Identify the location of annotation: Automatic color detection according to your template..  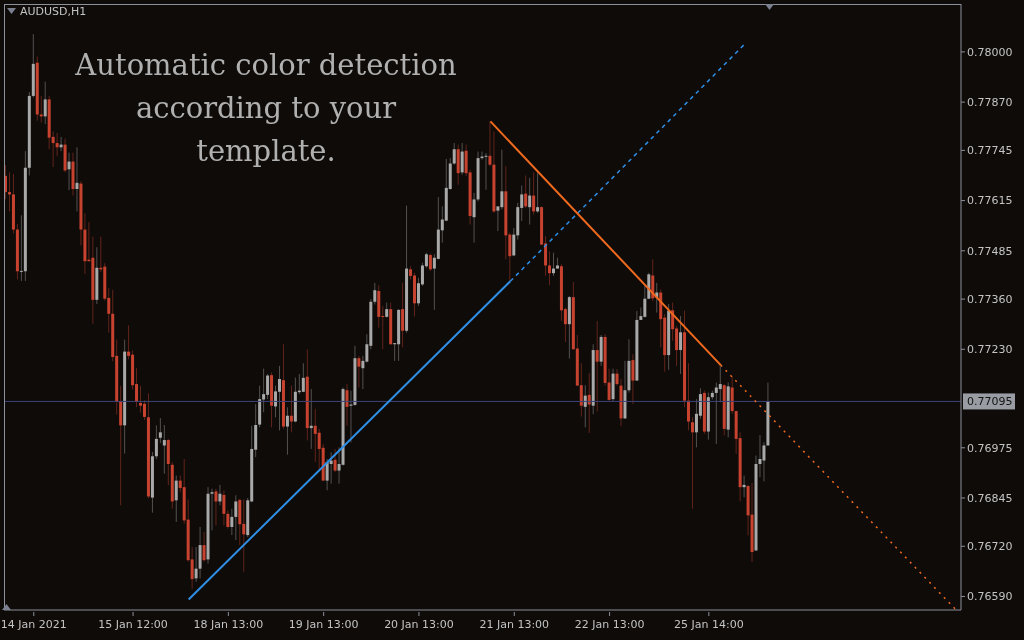
(266, 108).